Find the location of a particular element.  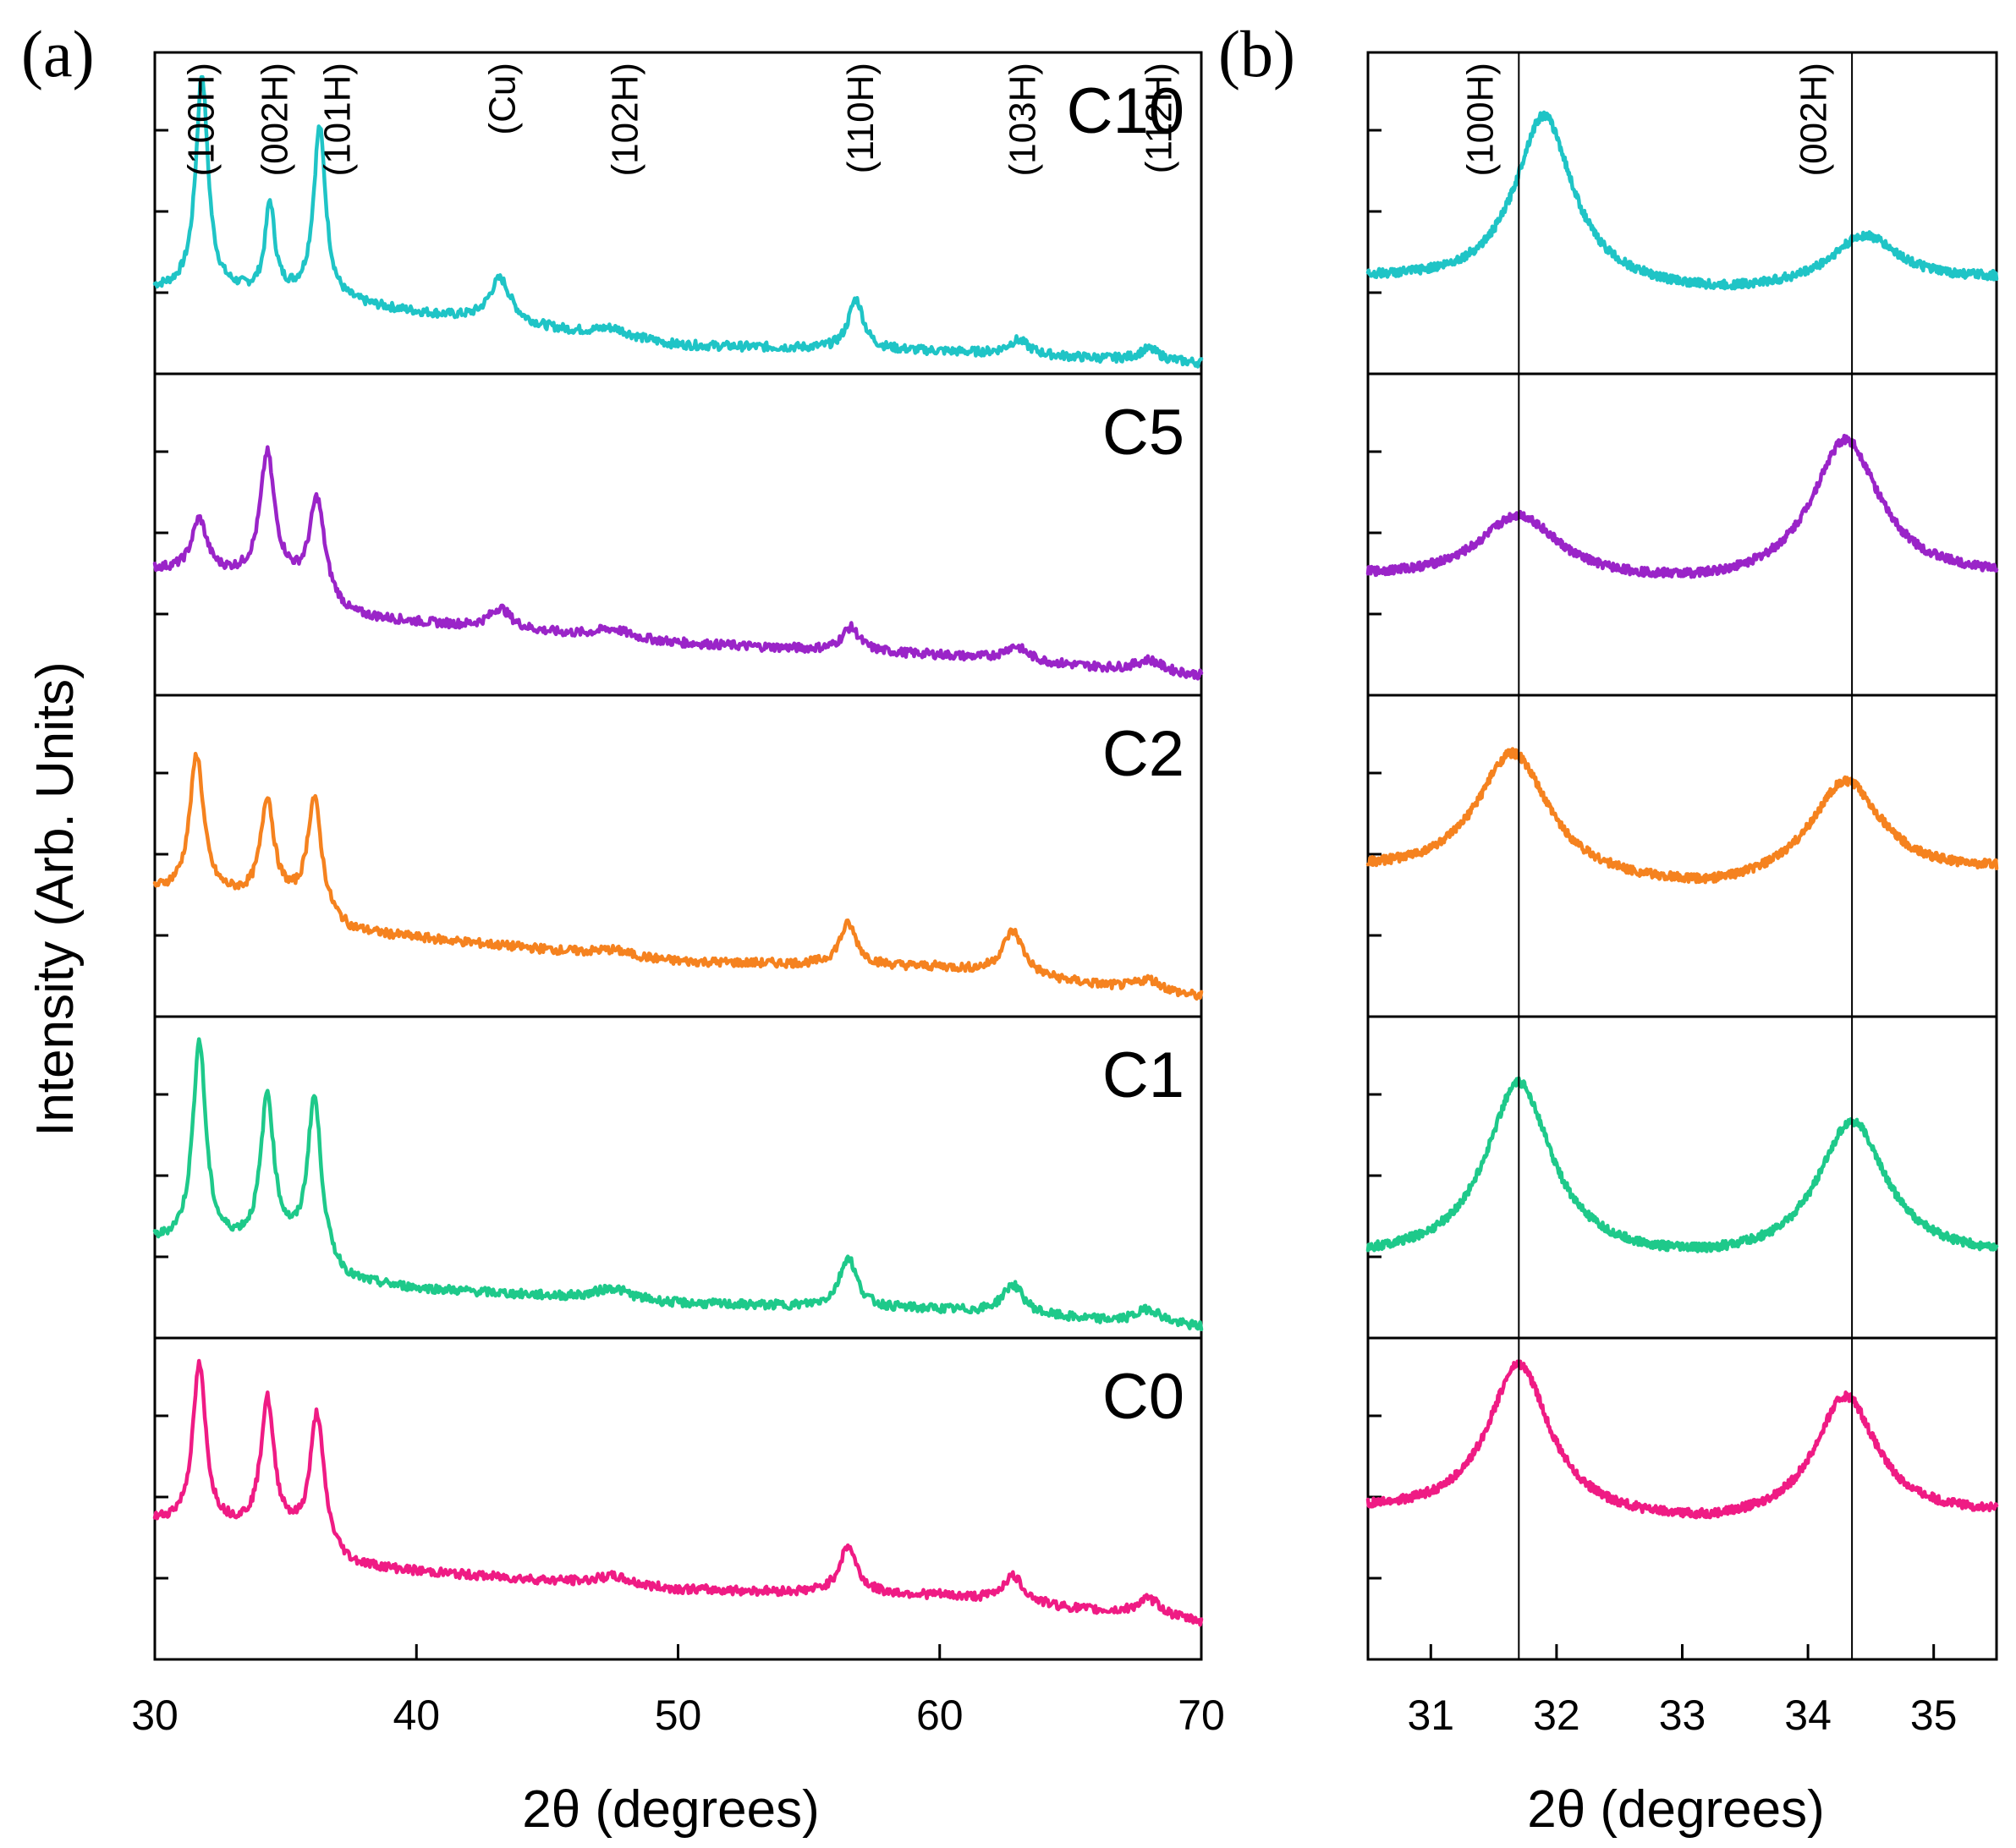

subplot-frame-C5 is located at coordinates (678, 534).